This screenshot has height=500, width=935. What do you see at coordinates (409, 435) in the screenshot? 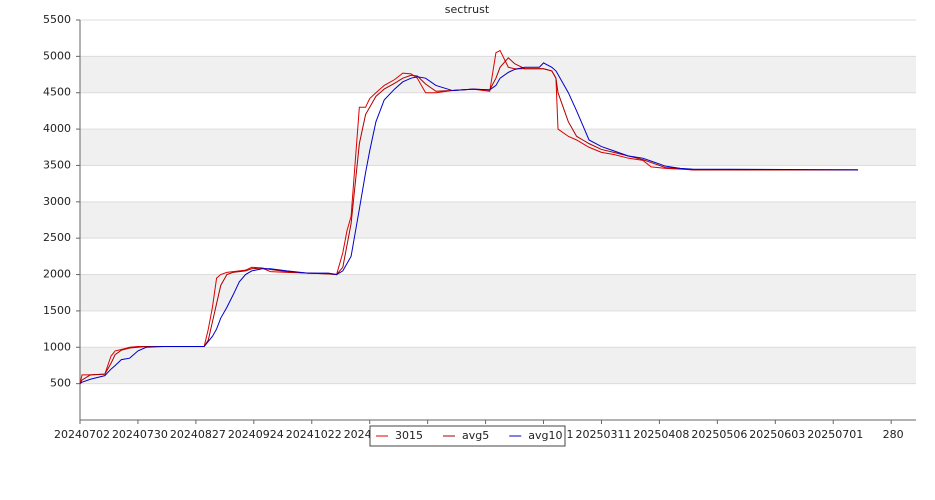
I see `legend-label: 3015` at bounding box center [409, 435].